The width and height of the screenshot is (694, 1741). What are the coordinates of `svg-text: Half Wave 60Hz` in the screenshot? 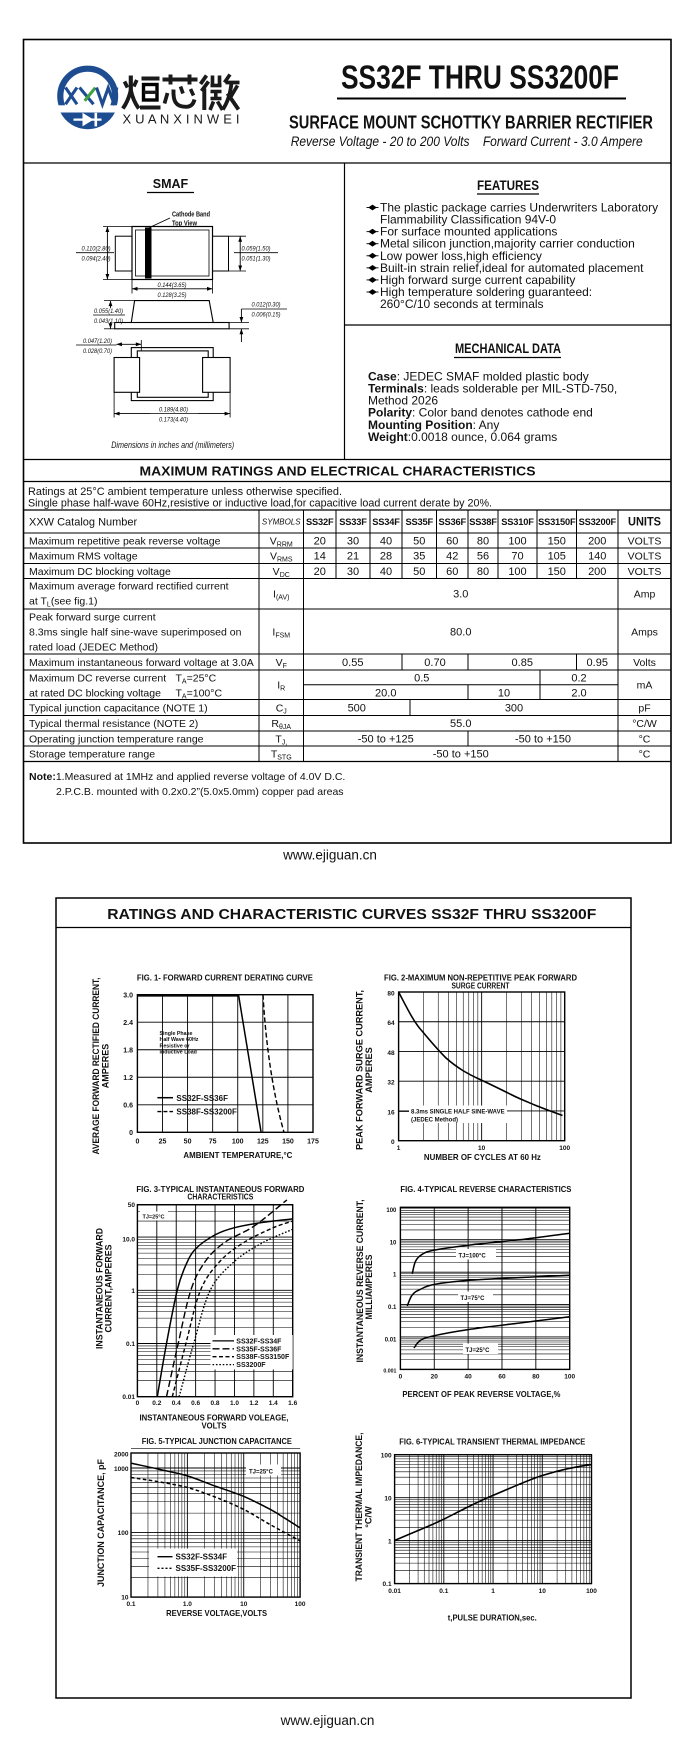 It's located at (179, 1040).